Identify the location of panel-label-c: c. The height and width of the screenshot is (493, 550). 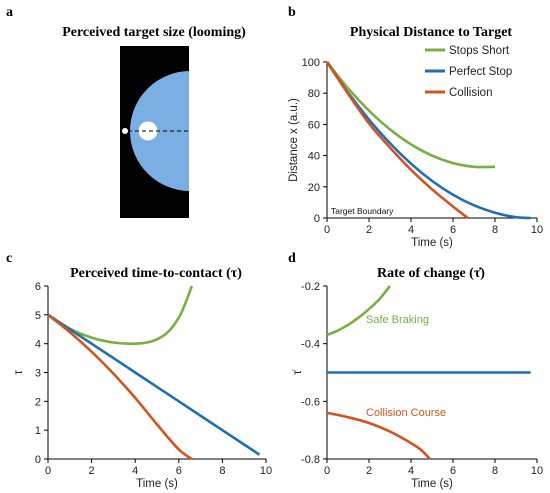
(9, 258).